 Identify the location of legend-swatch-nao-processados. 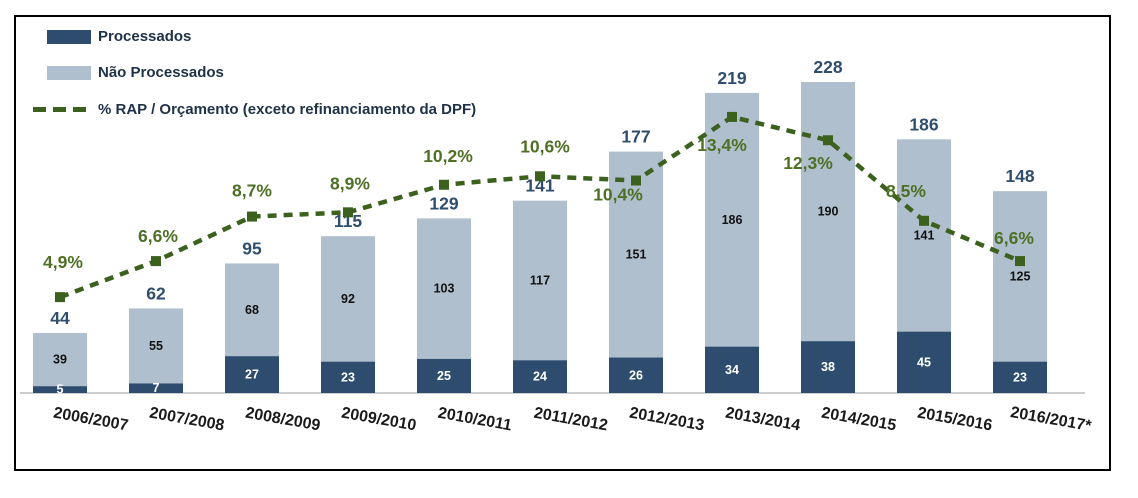
(69, 72).